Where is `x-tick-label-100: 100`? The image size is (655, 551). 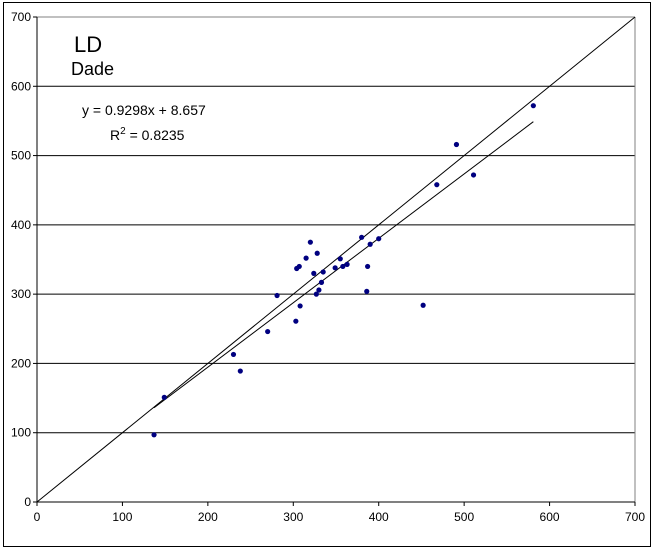 x-tick-label-100: 100 is located at coordinates (122, 517).